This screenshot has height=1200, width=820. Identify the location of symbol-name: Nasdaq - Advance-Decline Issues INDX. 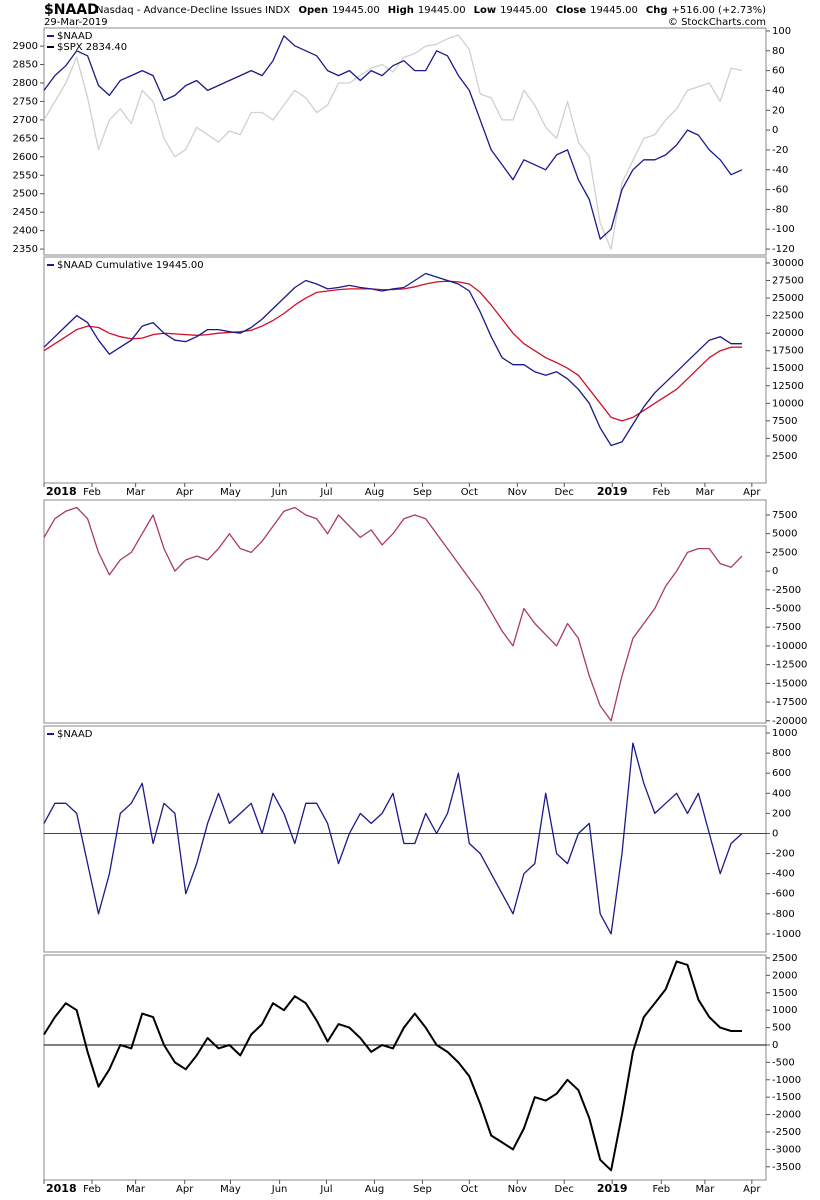
(193, 10).